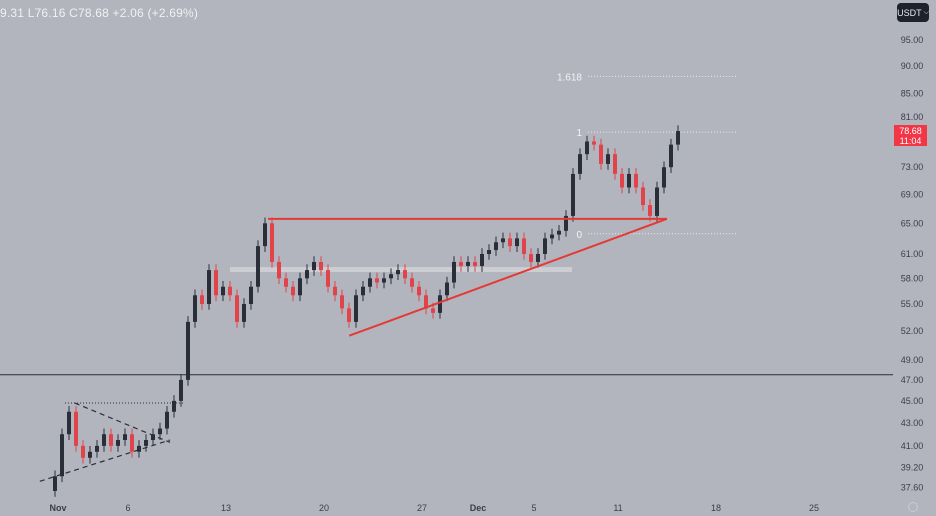 Image resolution: width=936 pixels, height=516 pixels. I want to click on y-tick-label: 43.00, so click(912, 423).